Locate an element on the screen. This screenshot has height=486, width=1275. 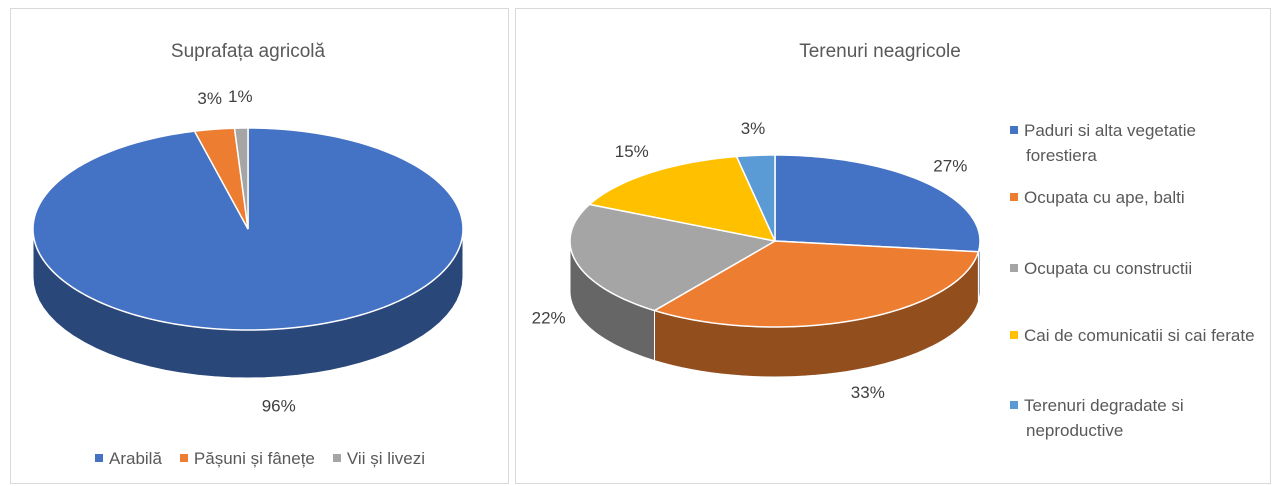
data-label: 1% is located at coordinates (240, 96).